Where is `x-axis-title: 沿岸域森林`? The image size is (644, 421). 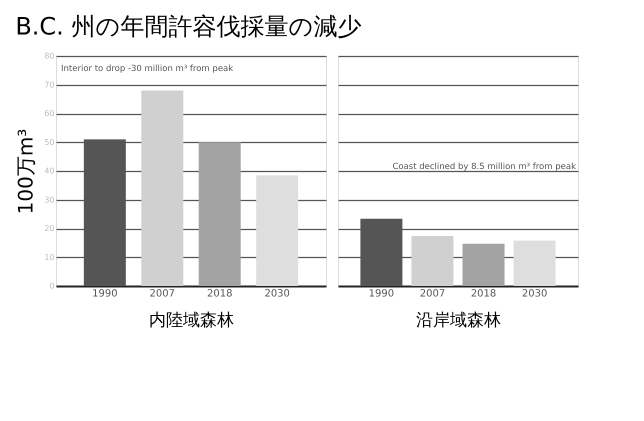 x-axis-title: 沿岸域森林 is located at coordinates (458, 320).